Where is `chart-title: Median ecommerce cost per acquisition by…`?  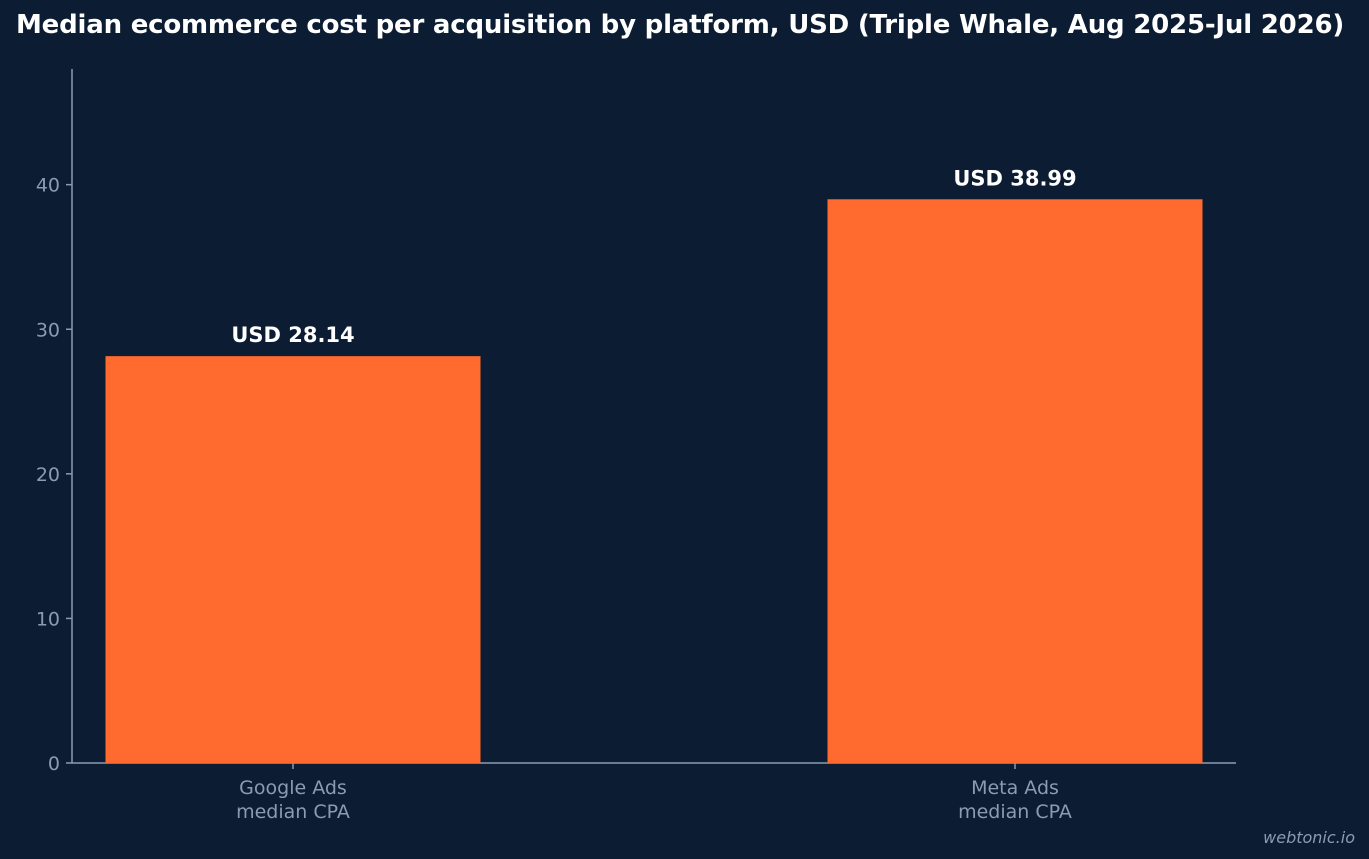 chart-title: Median ecommerce cost per acquisition by… is located at coordinates (680, 25).